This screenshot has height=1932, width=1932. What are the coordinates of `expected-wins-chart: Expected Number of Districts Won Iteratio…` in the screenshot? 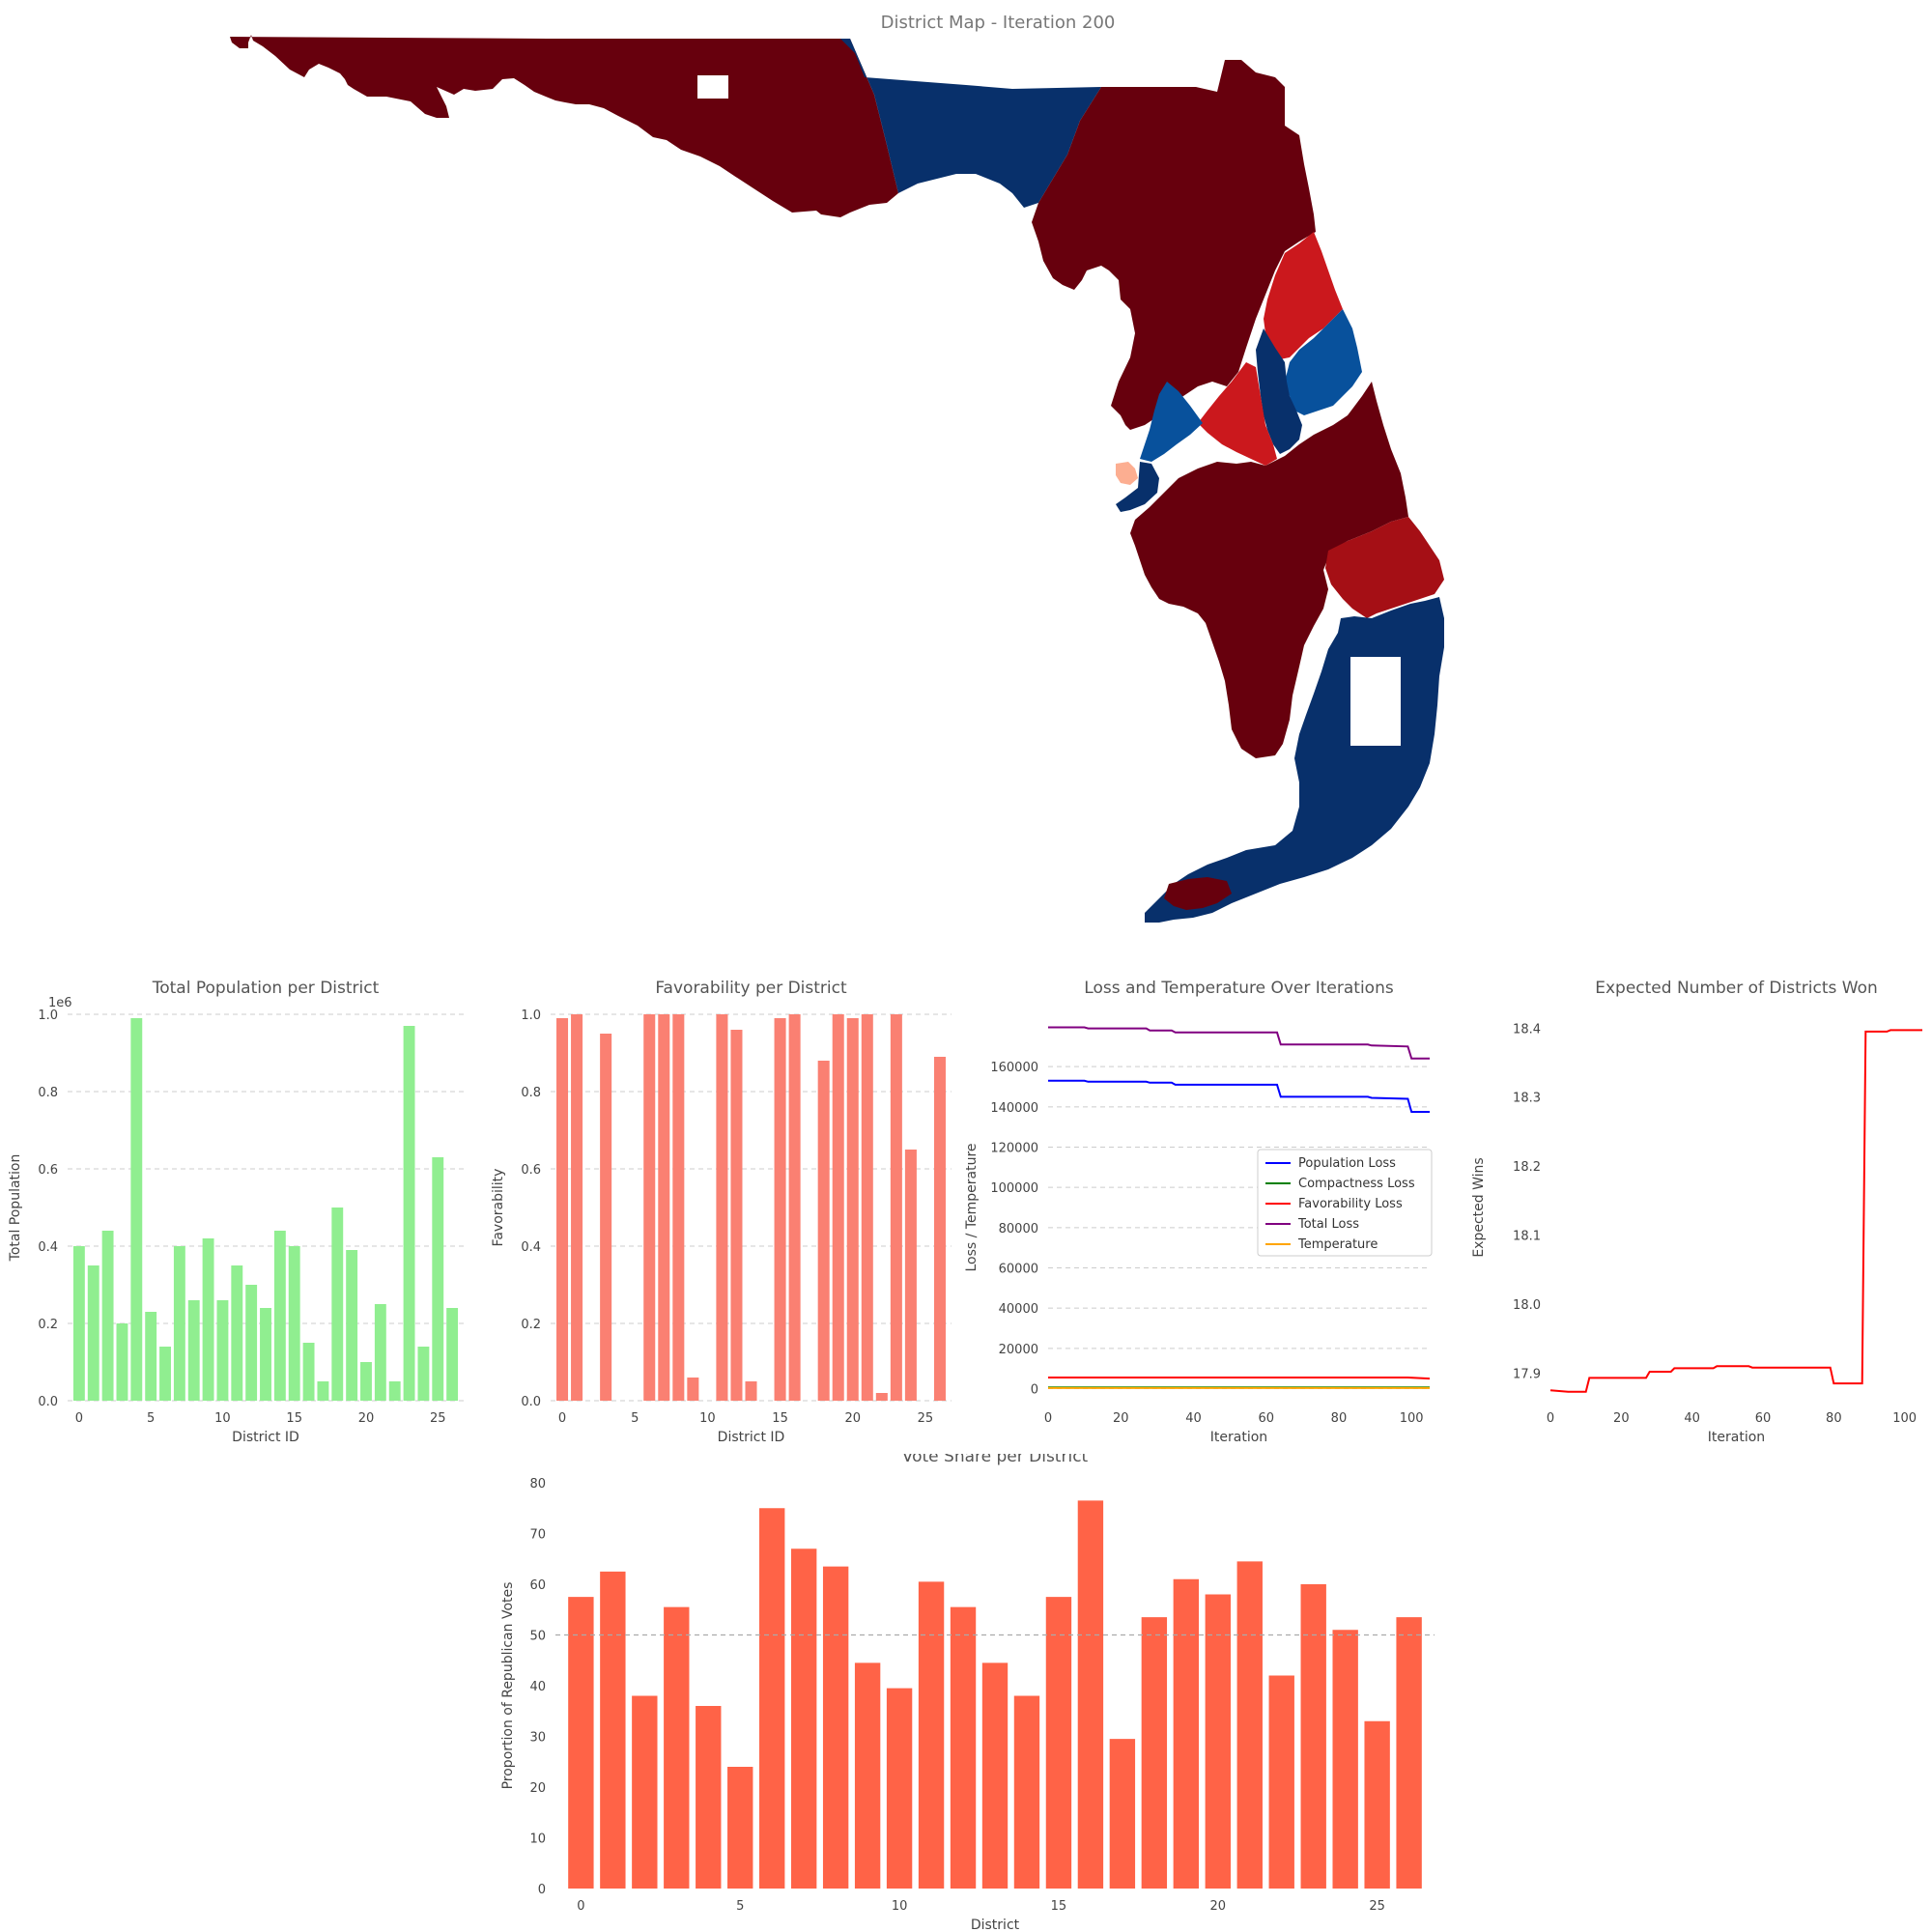 It's located at (1696, 1212).